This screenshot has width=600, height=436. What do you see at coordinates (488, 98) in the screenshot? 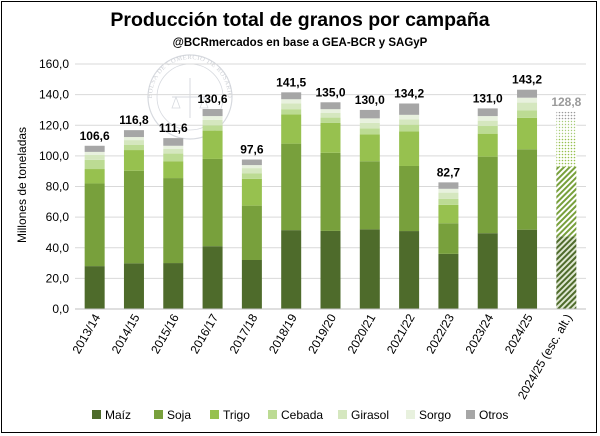
I see `total-label-2023-24: 131,0` at bounding box center [488, 98].